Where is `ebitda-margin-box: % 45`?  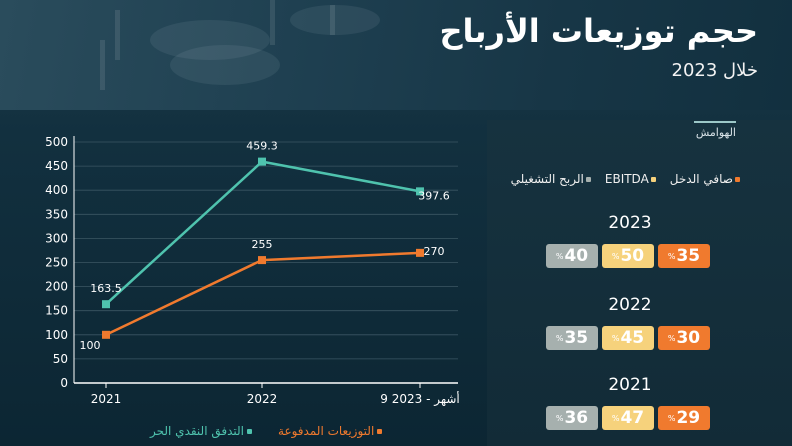
ebitda-margin-box: % 45 is located at coordinates (628, 338).